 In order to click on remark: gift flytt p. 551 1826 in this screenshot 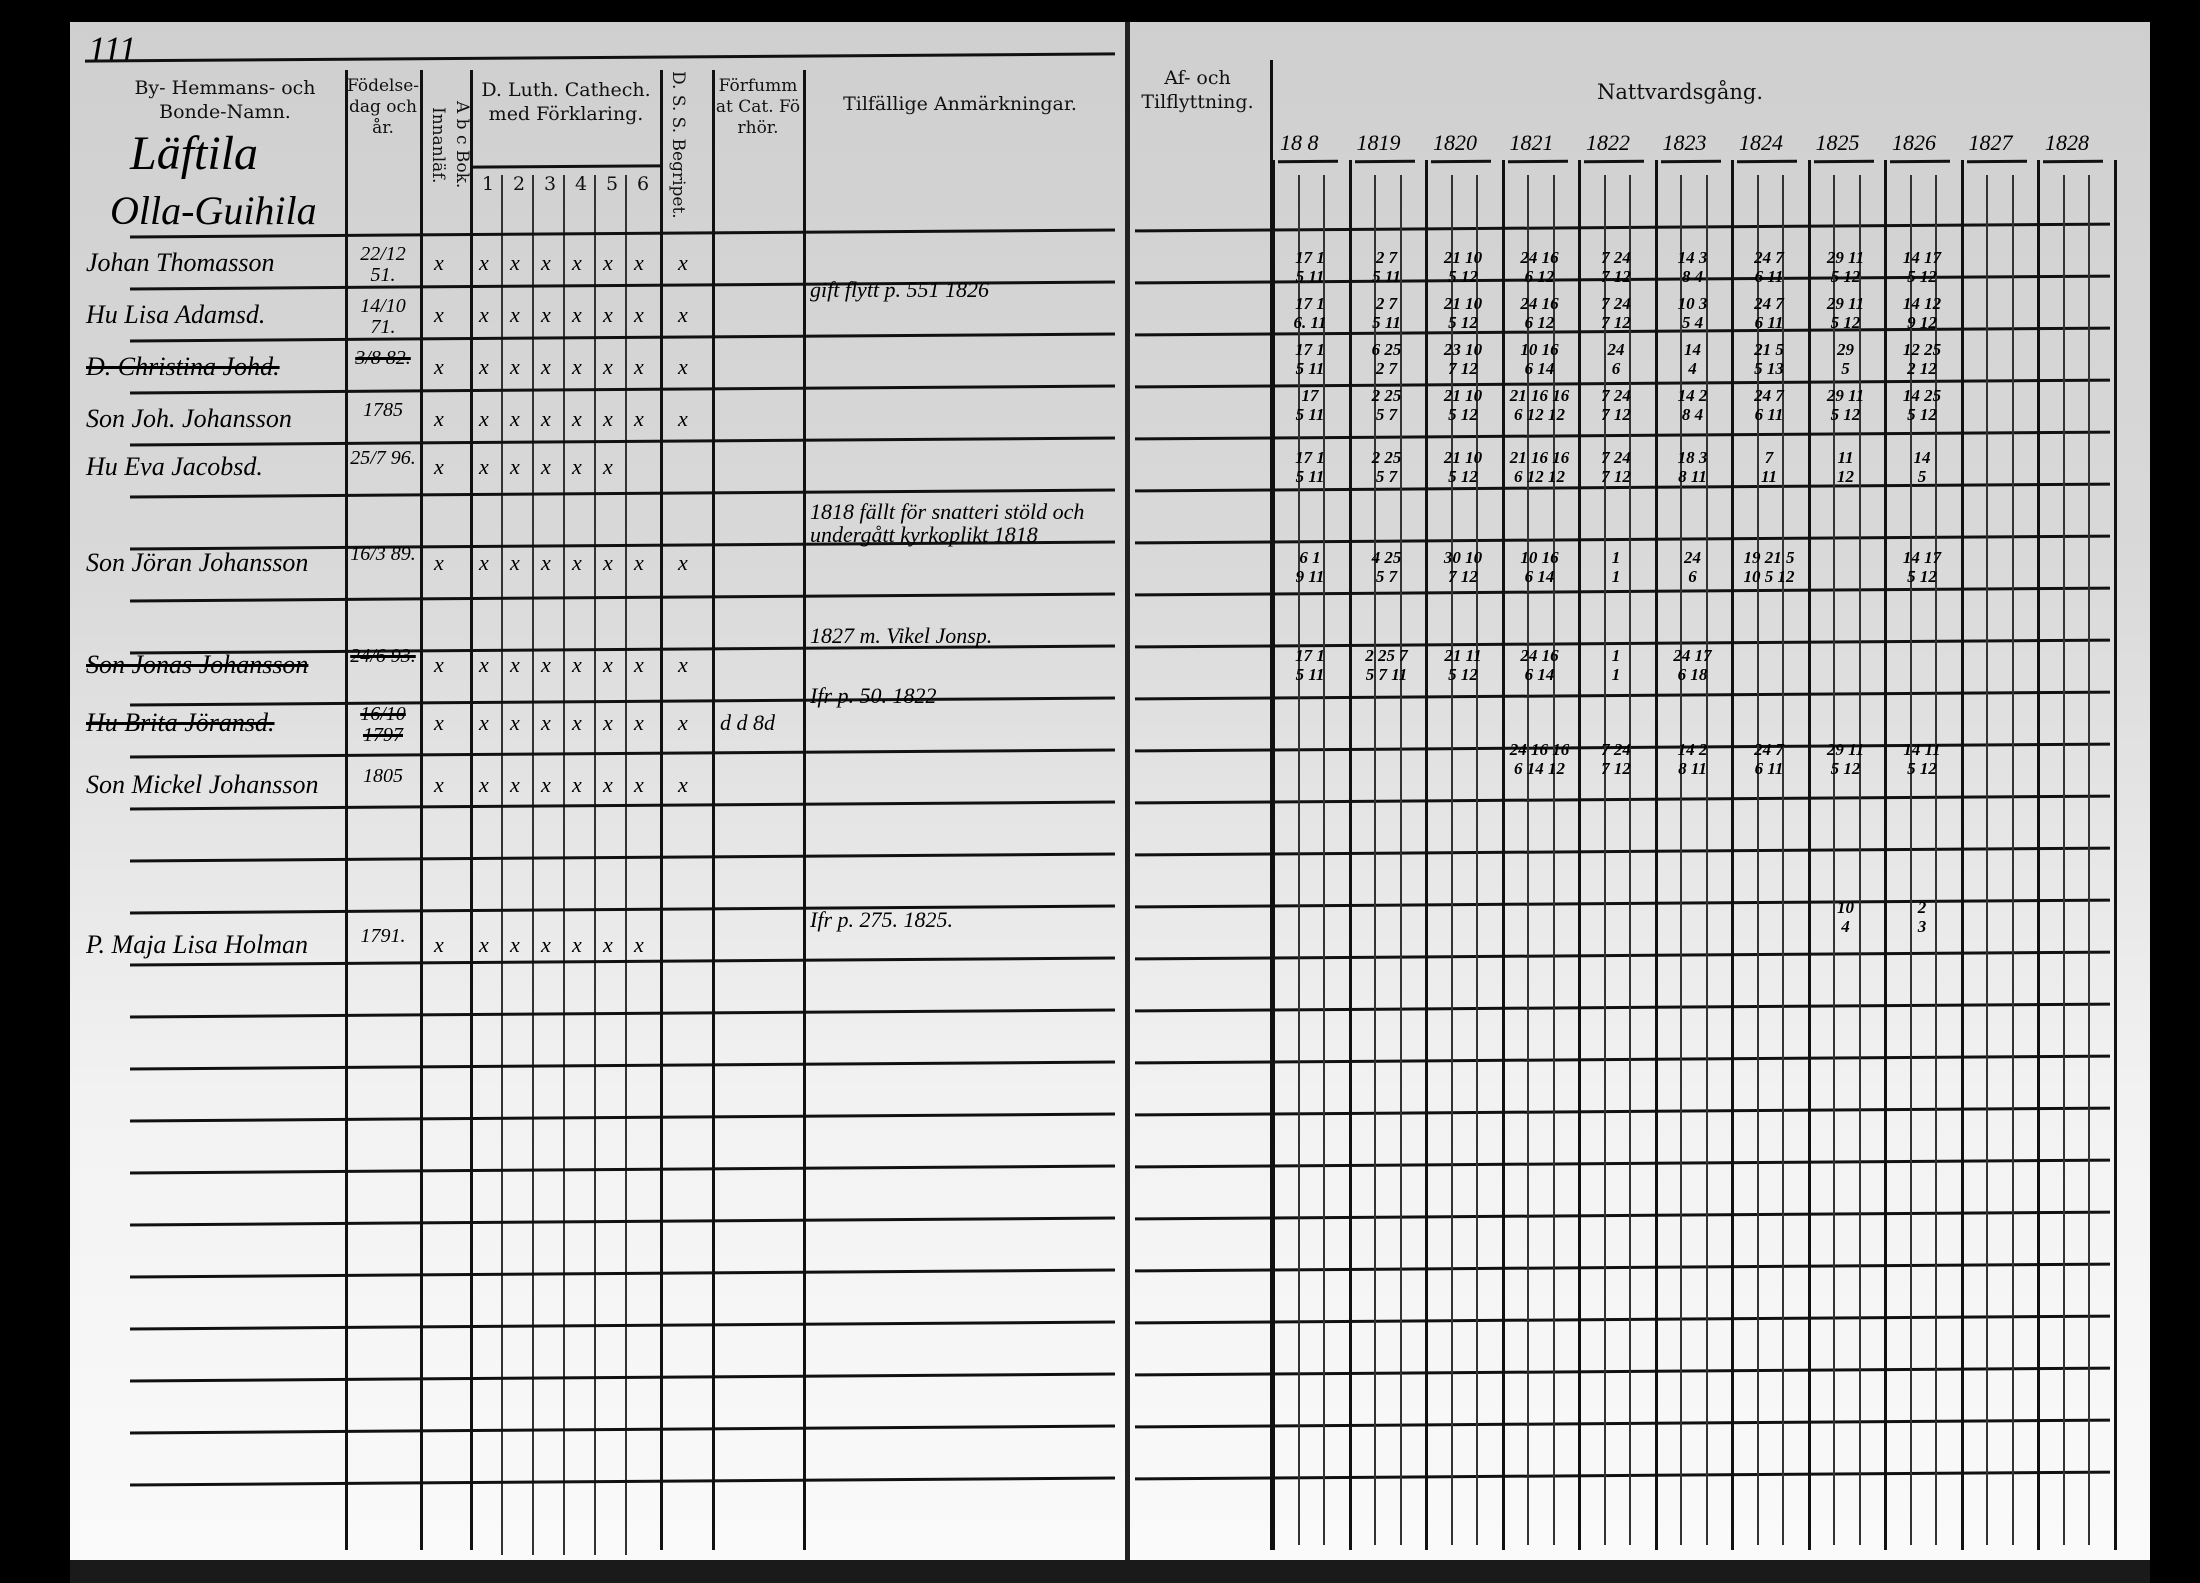, I will do `click(900, 289)`.